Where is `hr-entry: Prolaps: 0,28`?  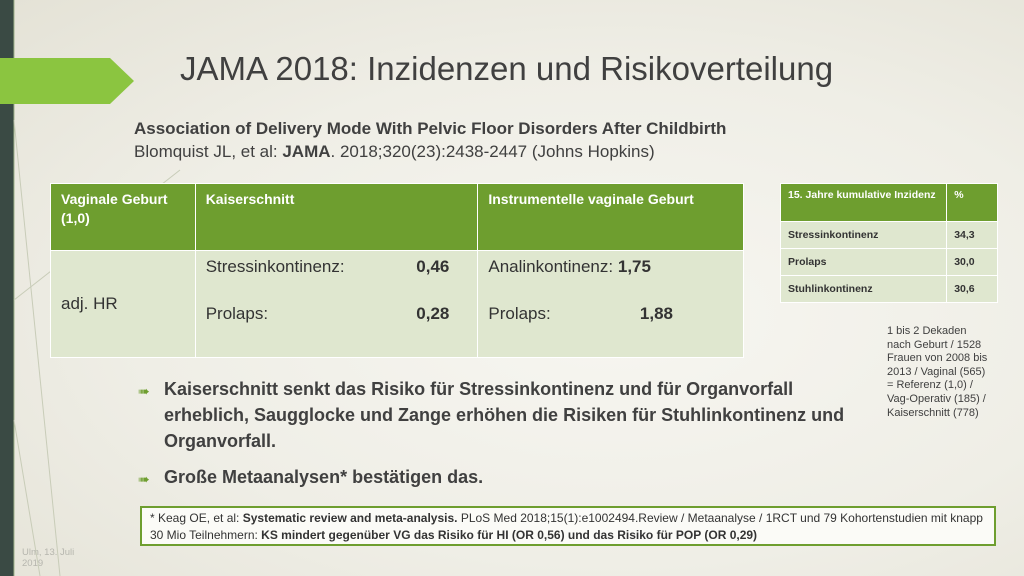
hr-entry: Prolaps: 0,28 is located at coordinates (337, 327).